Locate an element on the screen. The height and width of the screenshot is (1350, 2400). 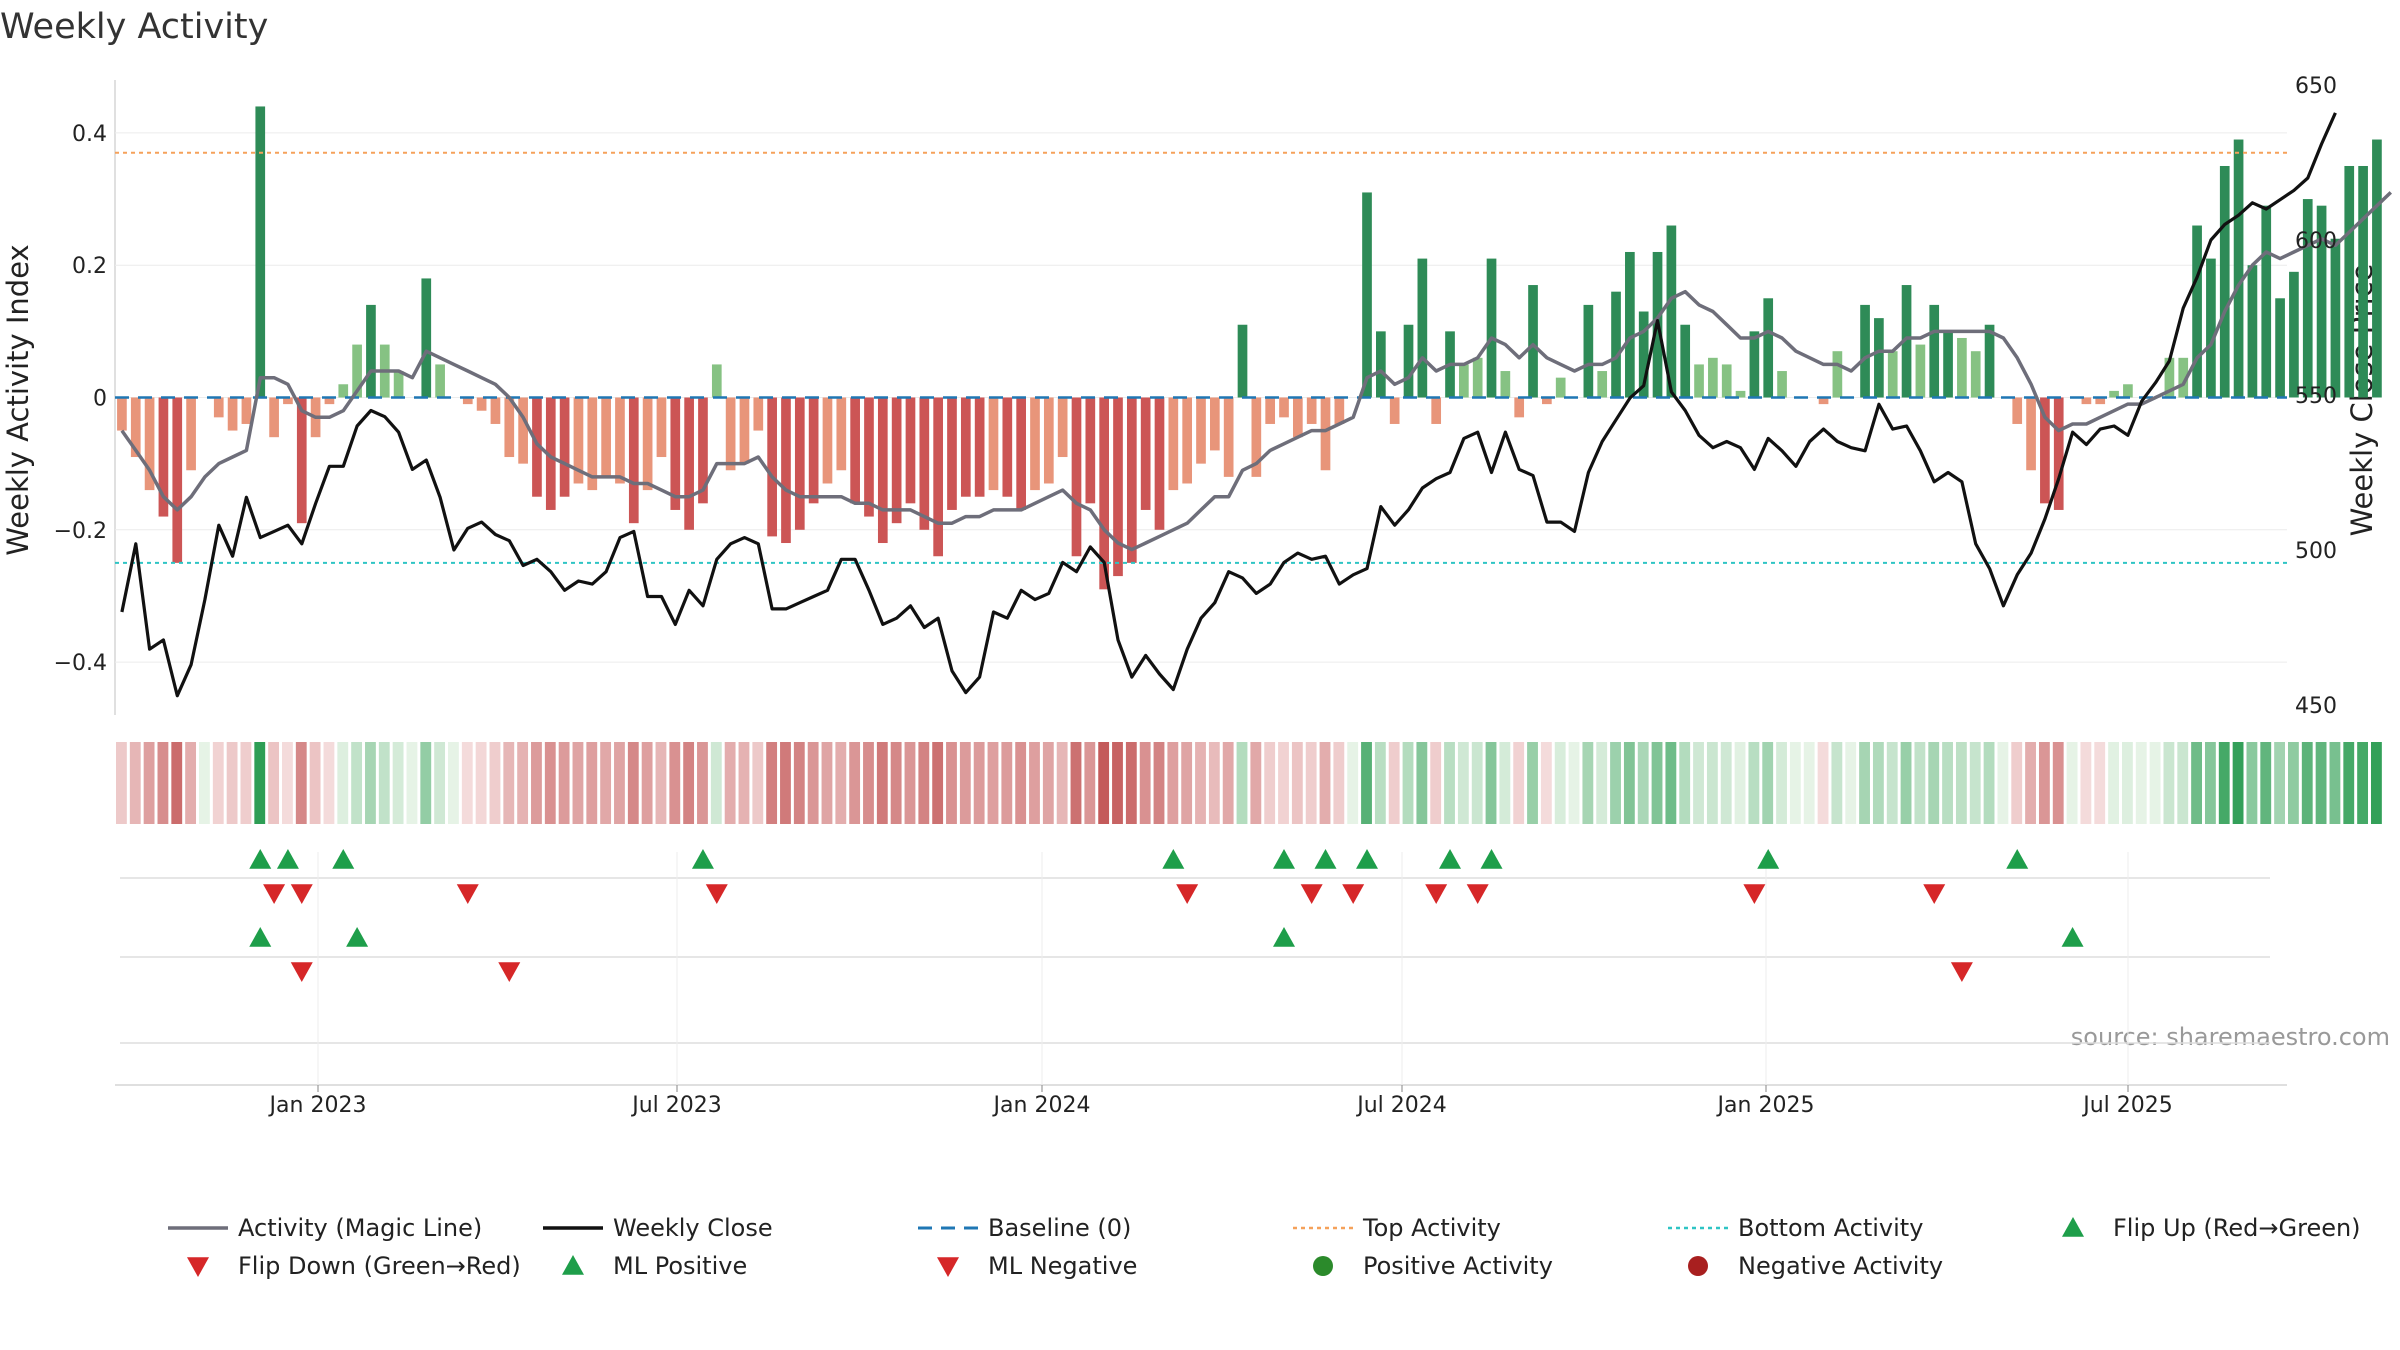
x-tick-label: Jul 2025 is located at coordinates (2127, 1105).